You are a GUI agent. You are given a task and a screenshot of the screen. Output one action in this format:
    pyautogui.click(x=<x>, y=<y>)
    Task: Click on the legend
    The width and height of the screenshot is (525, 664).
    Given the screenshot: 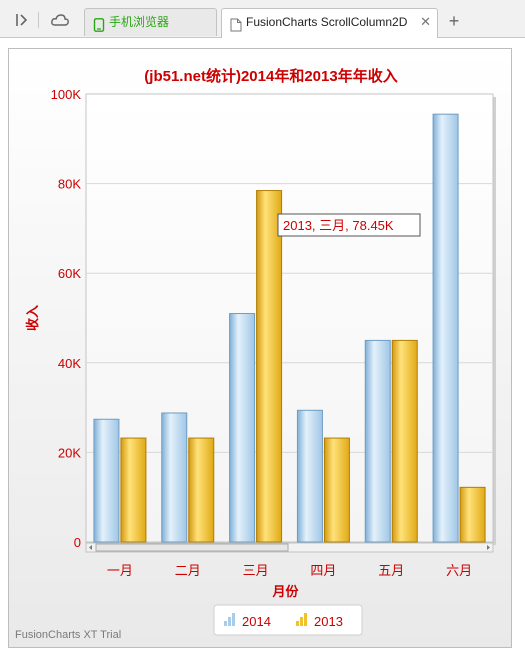 What is the action you would take?
    pyautogui.click(x=288, y=620)
    